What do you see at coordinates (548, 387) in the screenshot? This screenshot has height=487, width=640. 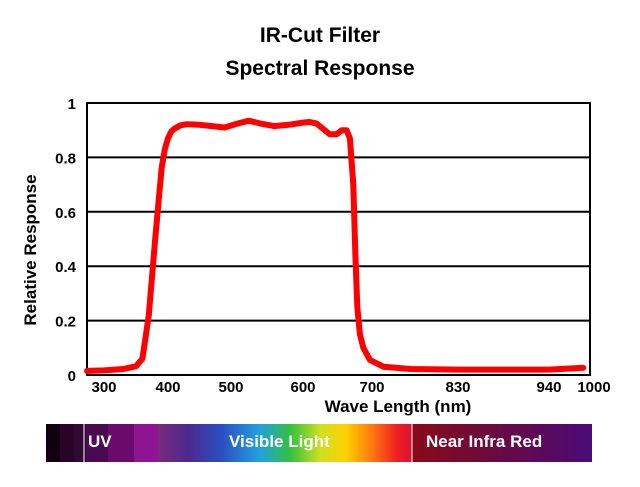 I see `x-tick-label: 940` at bounding box center [548, 387].